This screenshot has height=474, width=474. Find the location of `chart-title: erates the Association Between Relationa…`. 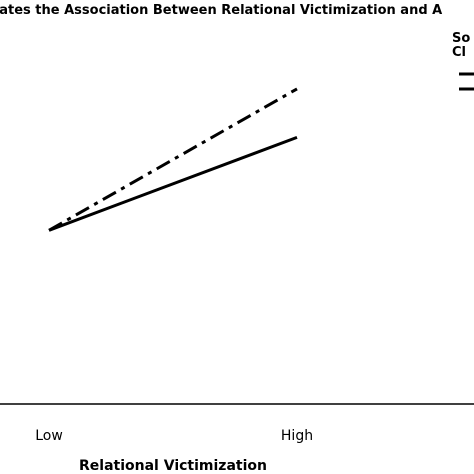

chart-title: erates the Association Between Relationa… is located at coordinates (221, 10).